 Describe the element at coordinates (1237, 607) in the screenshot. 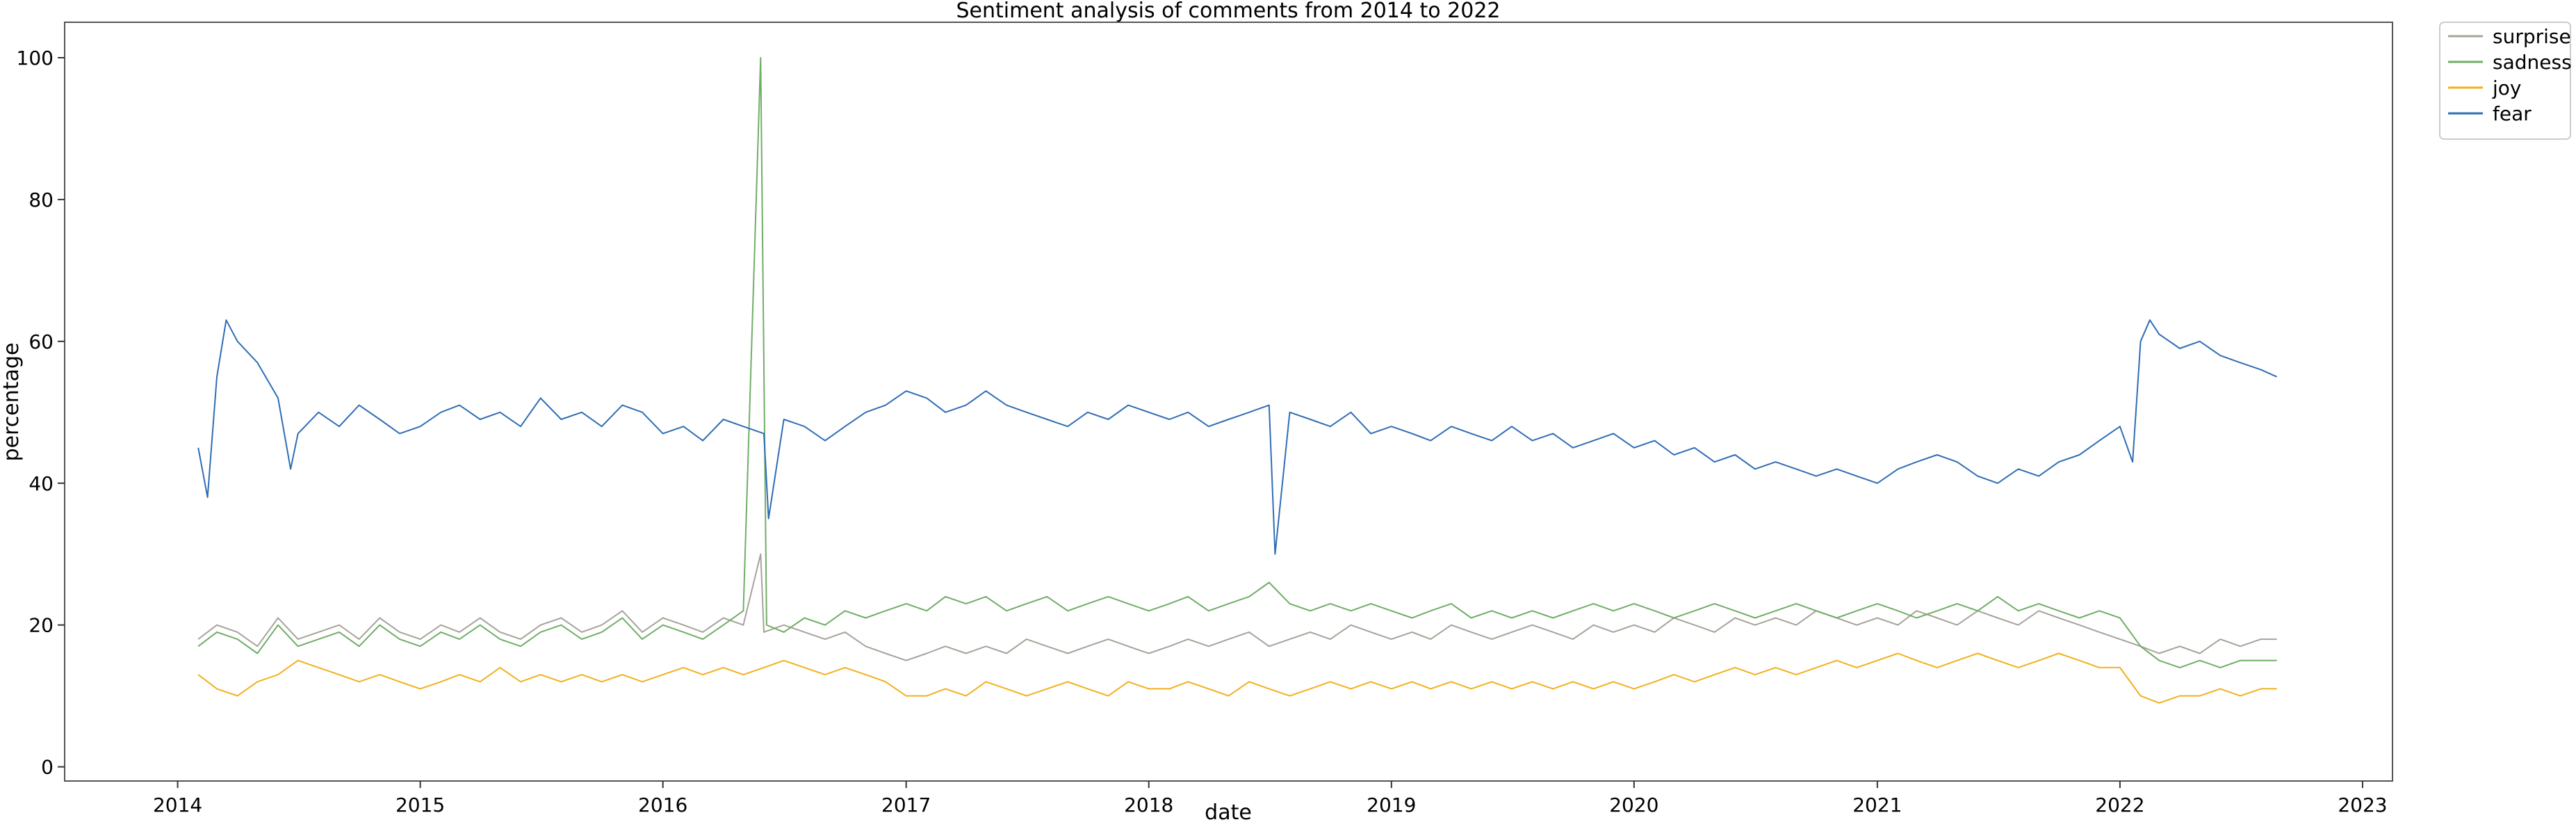

I see `series-line-surprise` at that location.